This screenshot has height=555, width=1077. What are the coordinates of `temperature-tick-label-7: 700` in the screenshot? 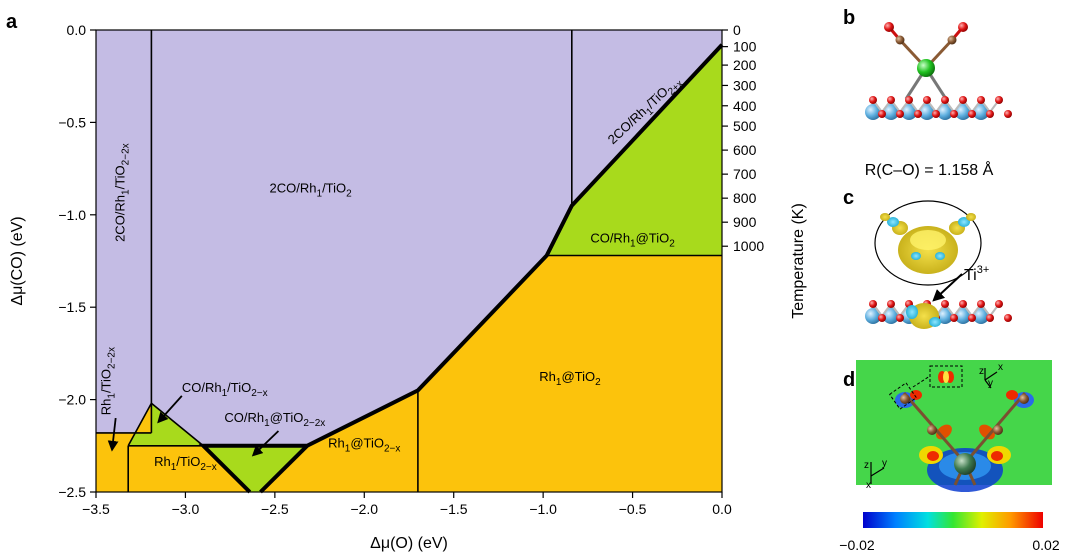 It's located at (745, 174).